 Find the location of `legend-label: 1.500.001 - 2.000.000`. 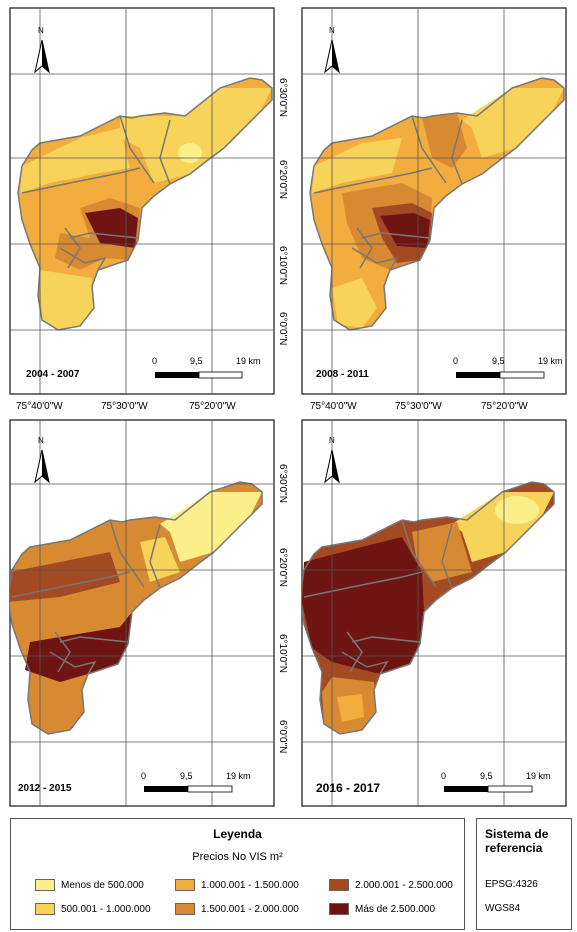

legend-label: 1.500.001 - 2.000.000 is located at coordinates (250, 909).